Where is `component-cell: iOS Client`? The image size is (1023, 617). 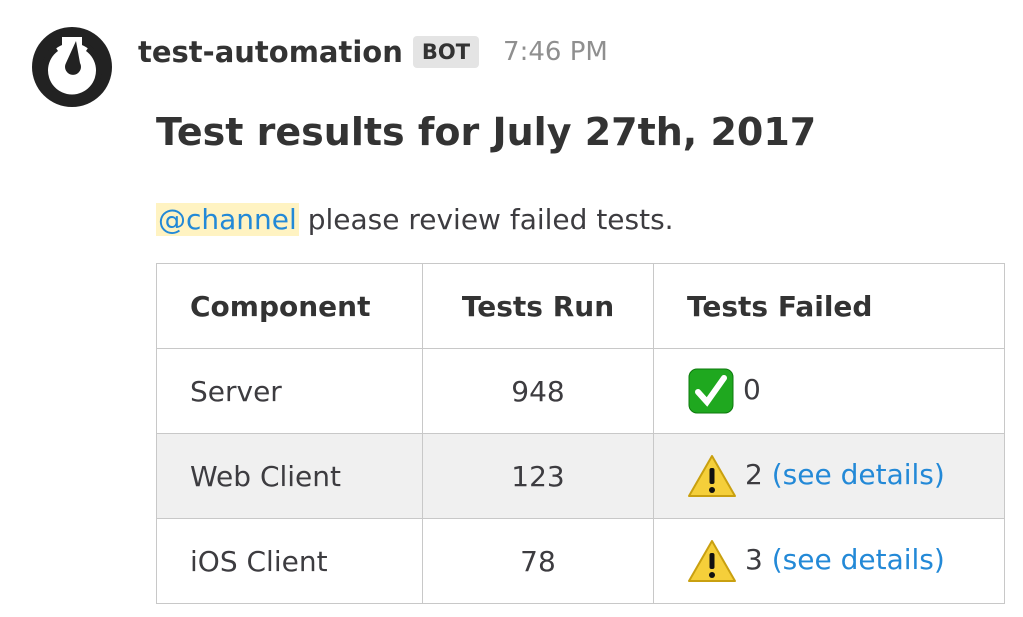 component-cell: iOS Client is located at coordinates (289, 561).